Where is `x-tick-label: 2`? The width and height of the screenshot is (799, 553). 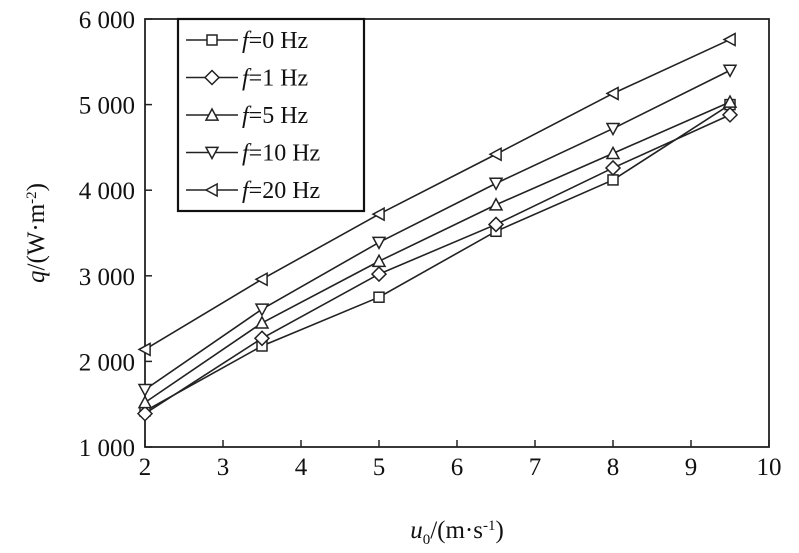 x-tick-label: 2 is located at coordinates (145, 467).